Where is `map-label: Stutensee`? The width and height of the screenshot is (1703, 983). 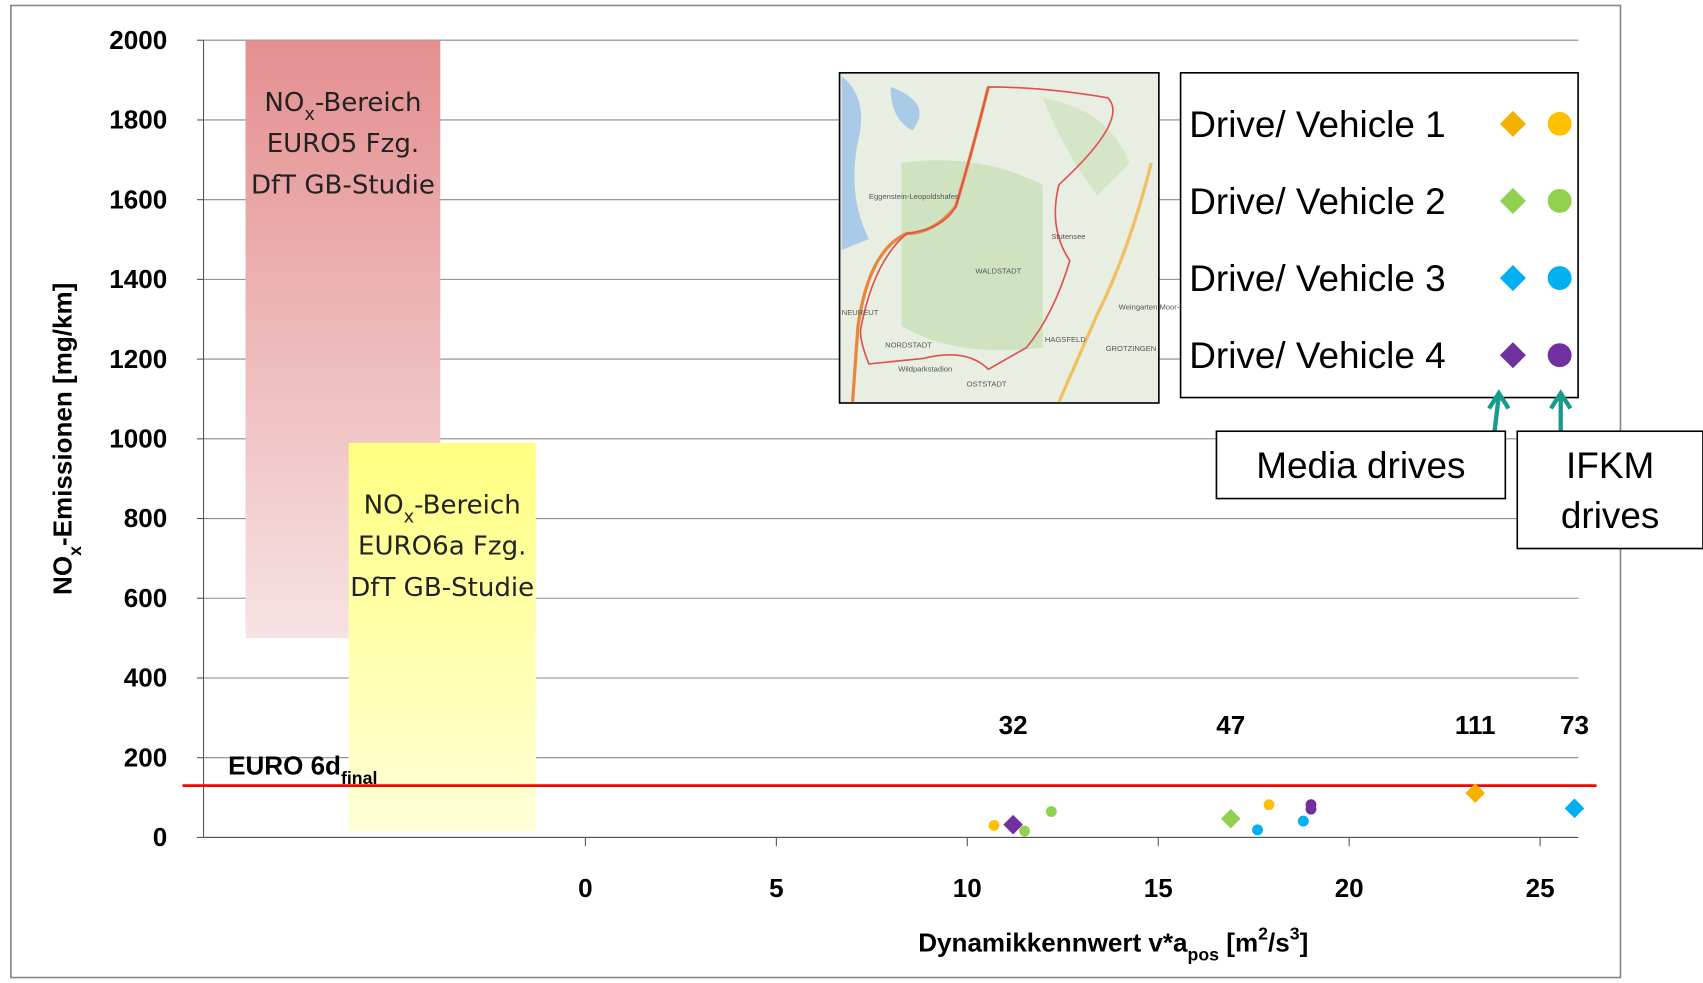
map-label: Stutensee is located at coordinates (1068, 236).